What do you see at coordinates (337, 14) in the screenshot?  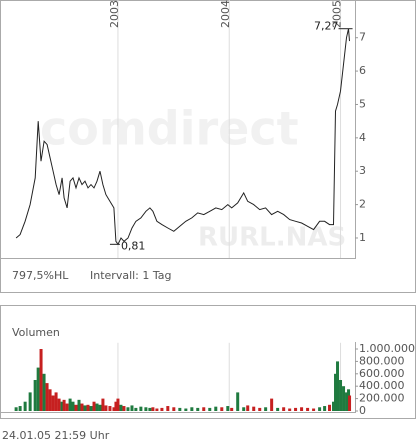 I see `x-tick-label: 2005` at bounding box center [337, 14].